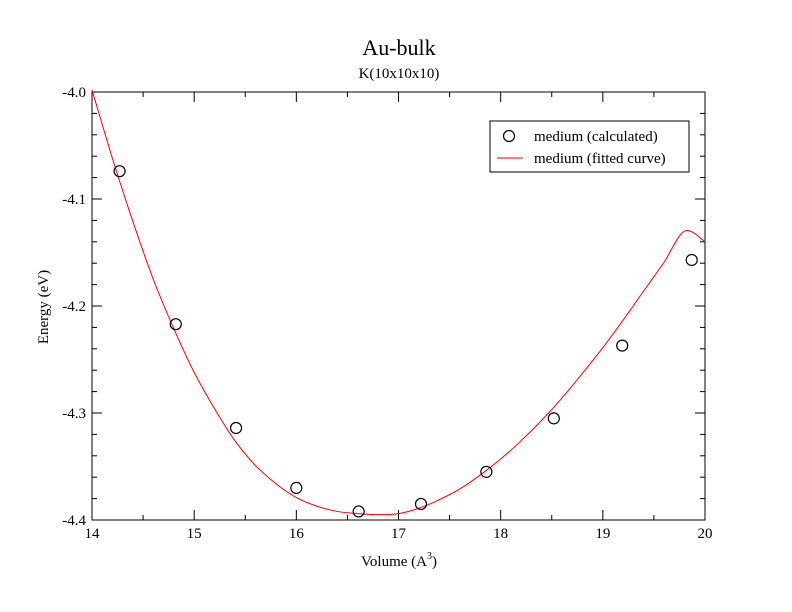 This screenshot has height=612, width=792. I want to click on y-tick-label: -4.2, so click(74, 307).